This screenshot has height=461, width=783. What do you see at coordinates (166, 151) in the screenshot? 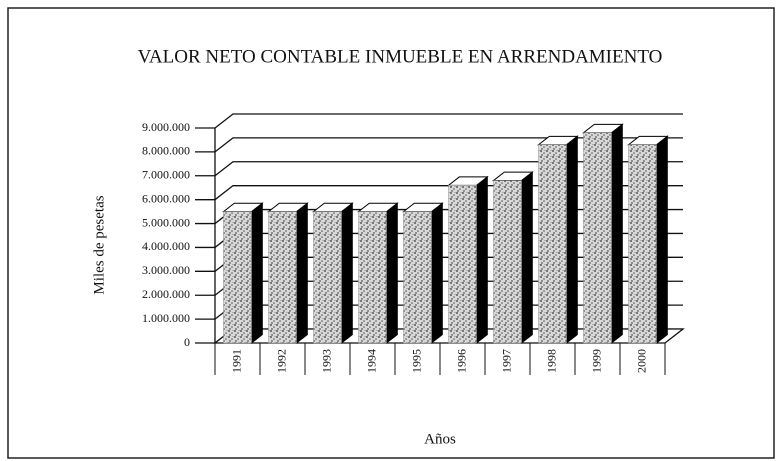
I see `y-tick-label: 8.000.000` at bounding box center [166, 151].